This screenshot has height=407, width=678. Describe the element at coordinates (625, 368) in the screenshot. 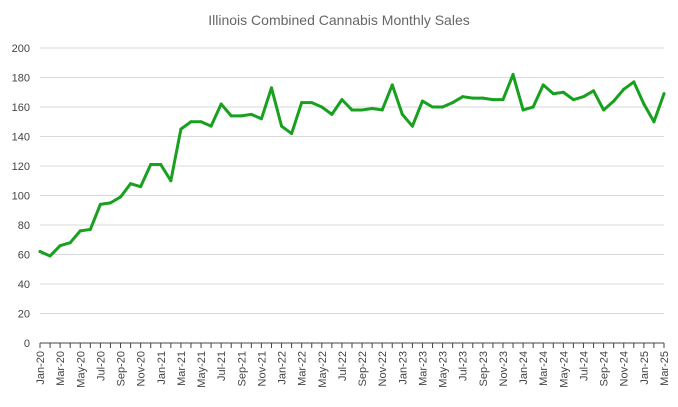

I see `x-tick-label: Nov-24` at that location.